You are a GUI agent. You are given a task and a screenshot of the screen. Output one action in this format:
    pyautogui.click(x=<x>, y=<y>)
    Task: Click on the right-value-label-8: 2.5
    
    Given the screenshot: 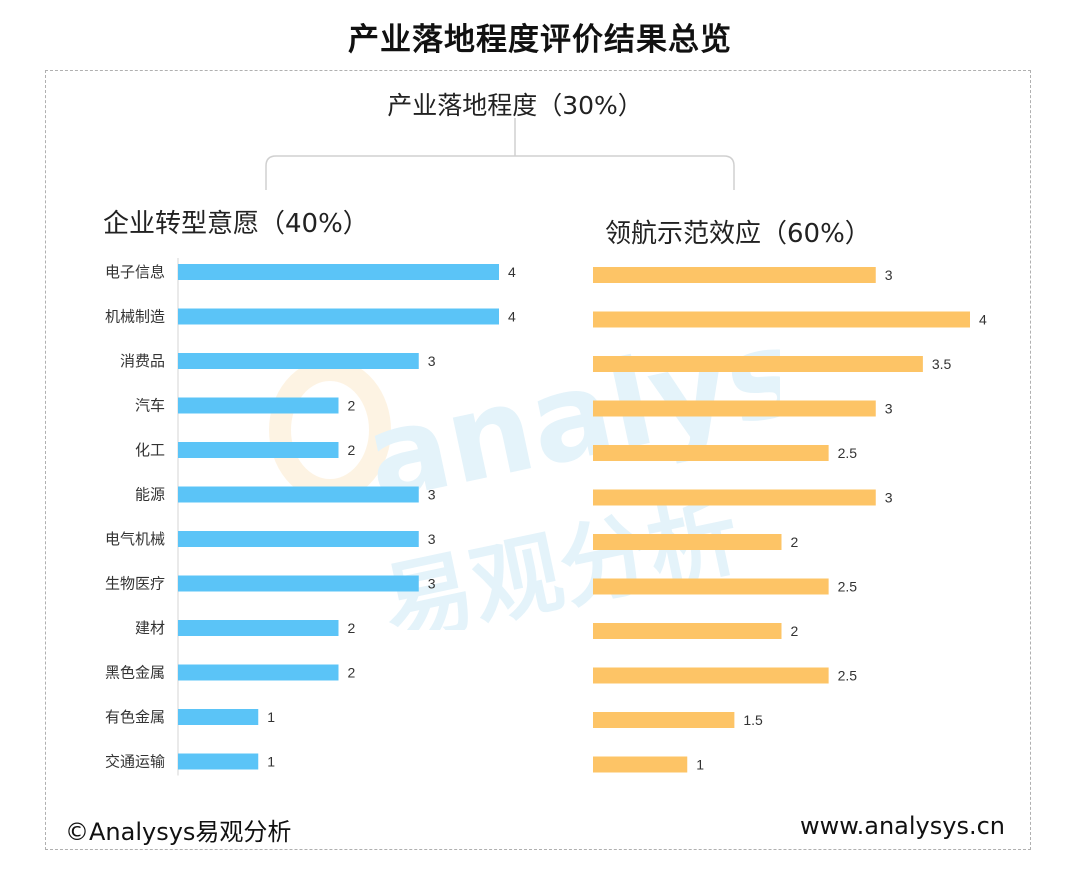 What is the action you would take?
    pyautogui.click(x=848, y=587)
    